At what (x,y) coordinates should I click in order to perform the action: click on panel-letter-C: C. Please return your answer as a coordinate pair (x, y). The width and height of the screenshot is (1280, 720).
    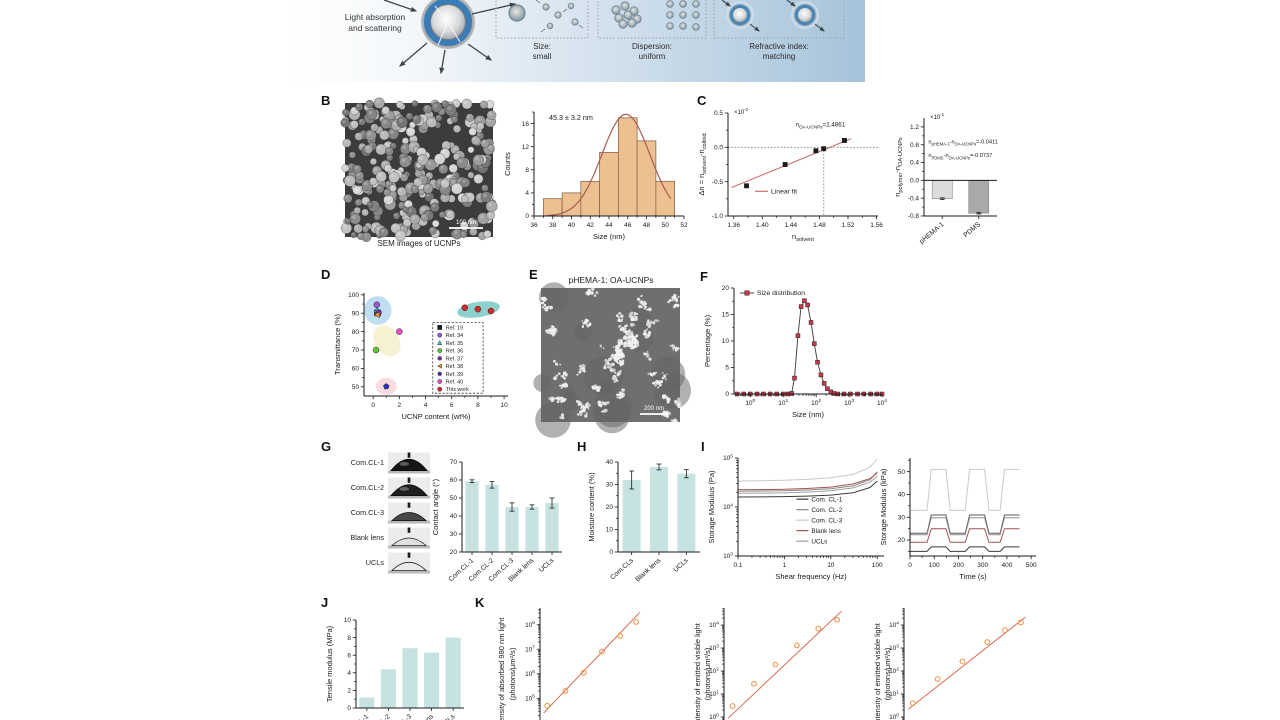
    Looking at the image, I should click on (702, 100).